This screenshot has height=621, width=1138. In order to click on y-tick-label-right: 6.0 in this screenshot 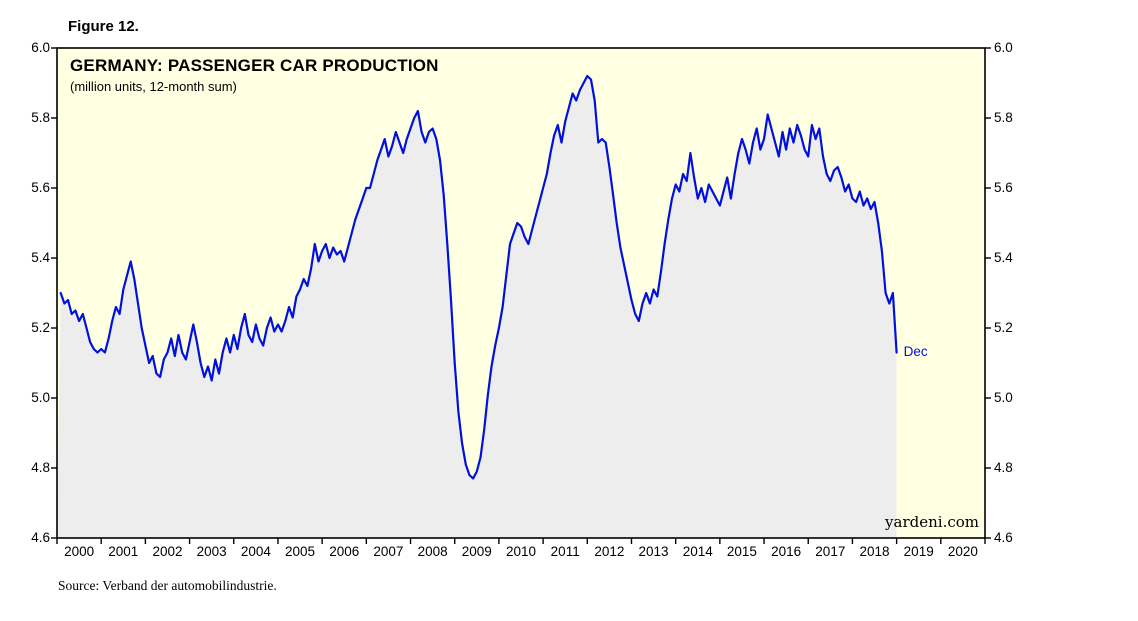, I will do `click(1003, 47)`.